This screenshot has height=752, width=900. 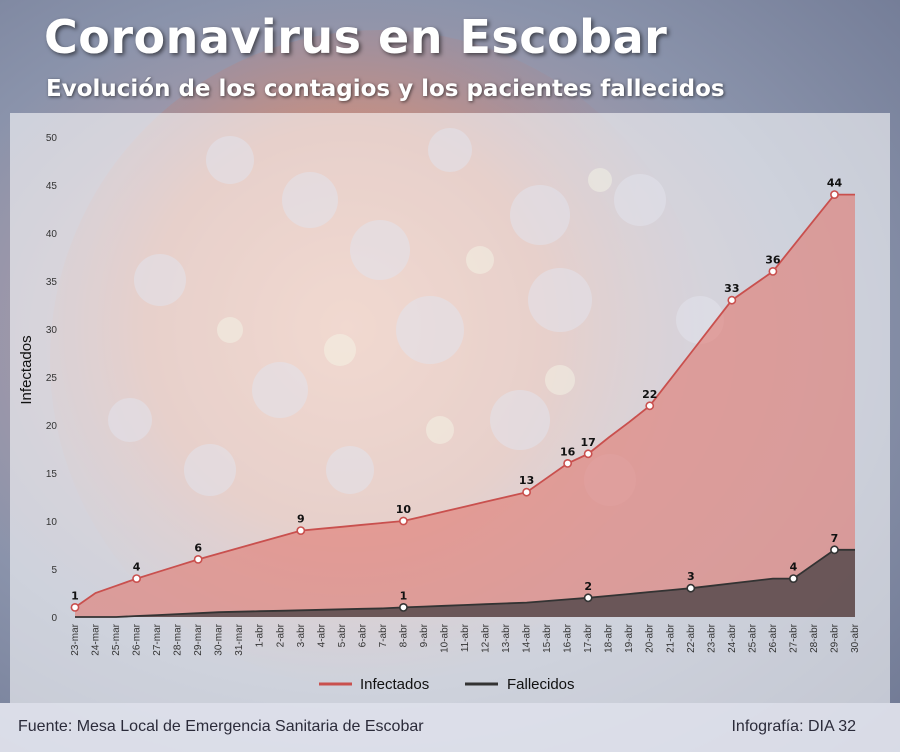 What do you see at coordinates (835, 183) in the screenshot?
I see `data-label-infectados-29-abr: 44` at bounding box center [835, 183].